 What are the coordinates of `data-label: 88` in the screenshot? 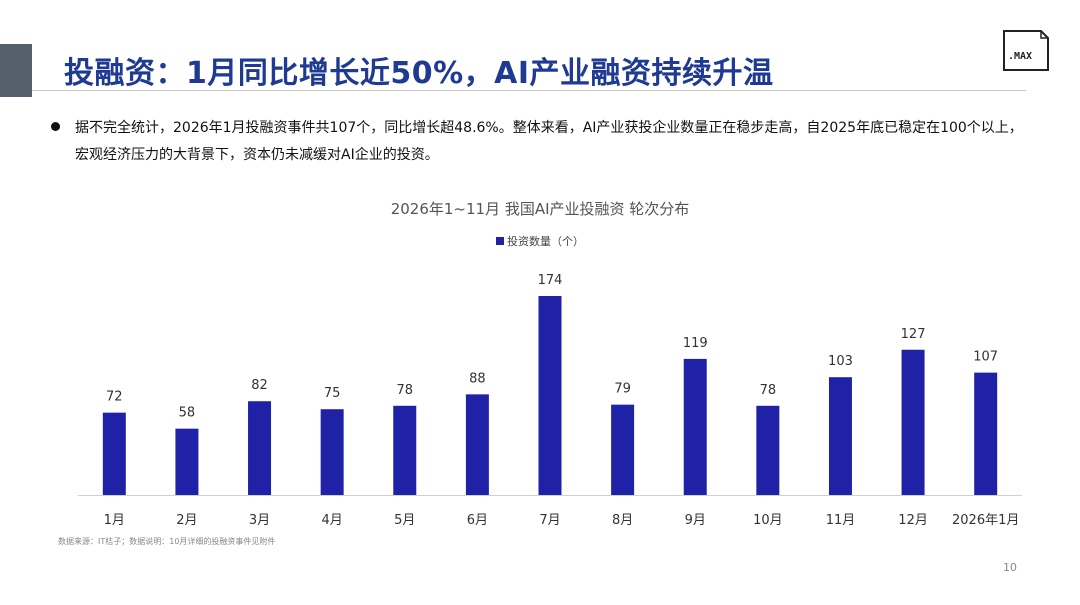 It's located at (477, 378).